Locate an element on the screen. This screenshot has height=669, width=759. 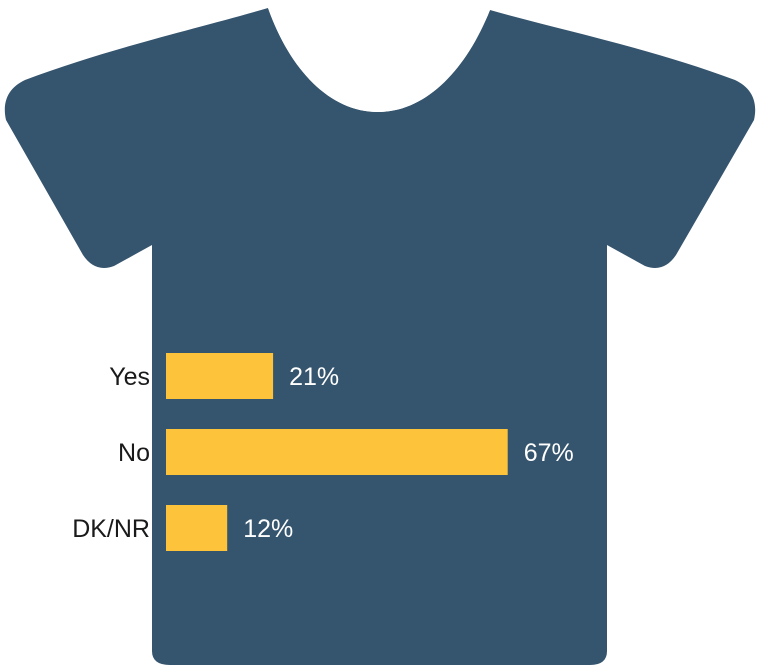
bar-yes is located at coordinates (220, 376).